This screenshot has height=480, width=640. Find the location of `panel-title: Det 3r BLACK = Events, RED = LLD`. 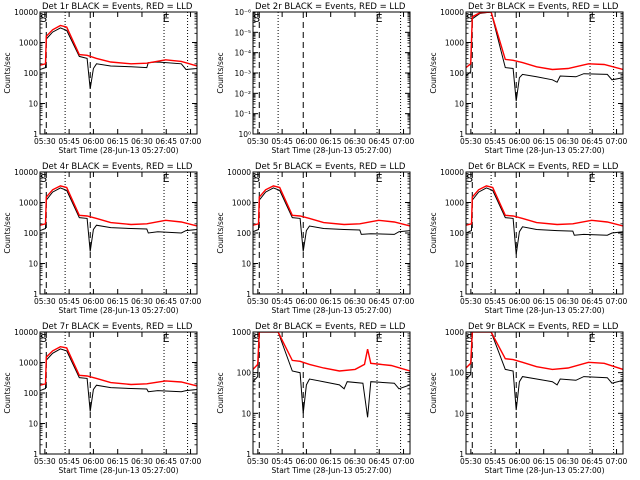

panel-title: Det 3r BLACK = Events, RED = LLD is located at coordinates (543, 7).